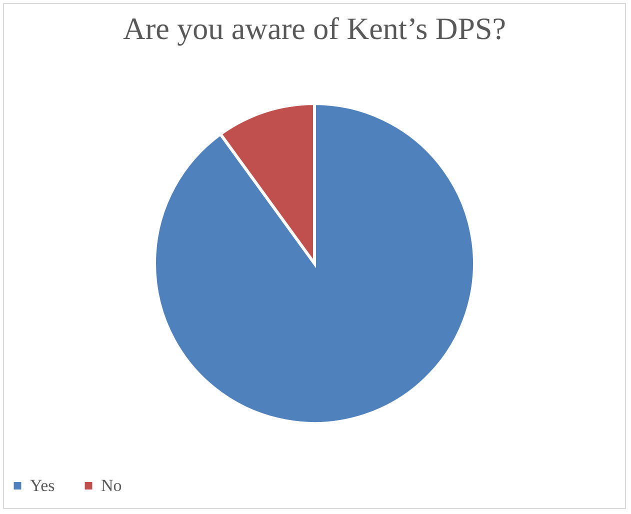 The height and width of the screenshot is (514, 631). I want to click on legend-label: Yes, so click(42, 485).